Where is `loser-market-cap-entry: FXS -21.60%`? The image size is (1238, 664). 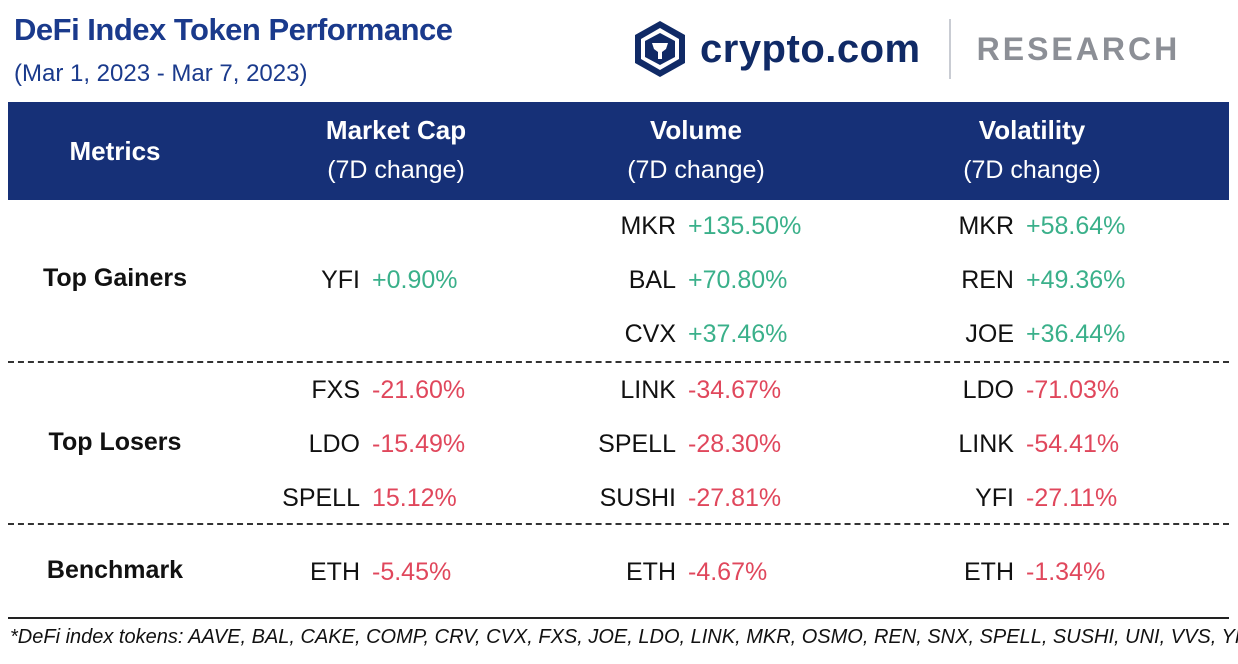
loser-market-cap-entry: FXS -21.60% is located at coordinates (388, 390).